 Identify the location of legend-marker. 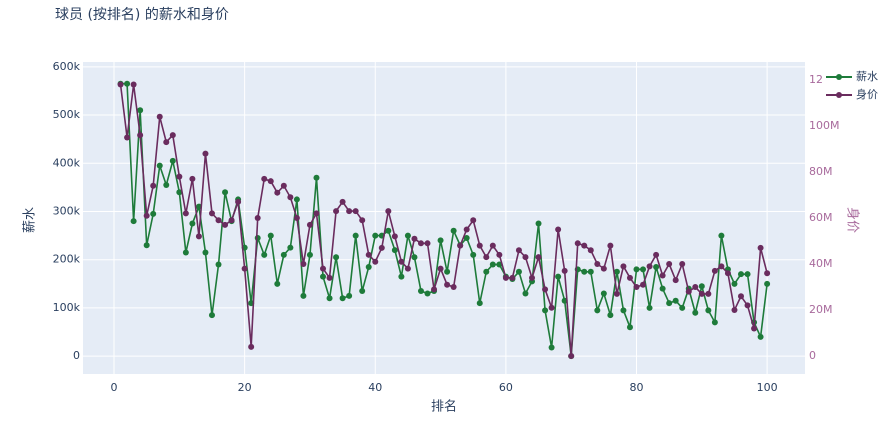
(839, 95).